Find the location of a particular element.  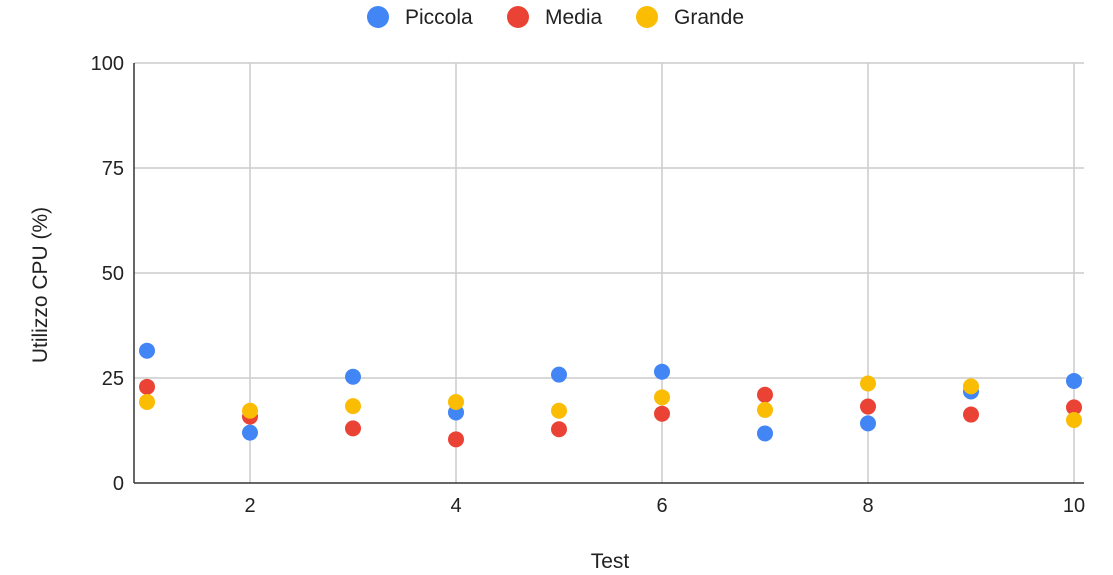

y-tick-label: 100 is located at coordinates (107, 64).